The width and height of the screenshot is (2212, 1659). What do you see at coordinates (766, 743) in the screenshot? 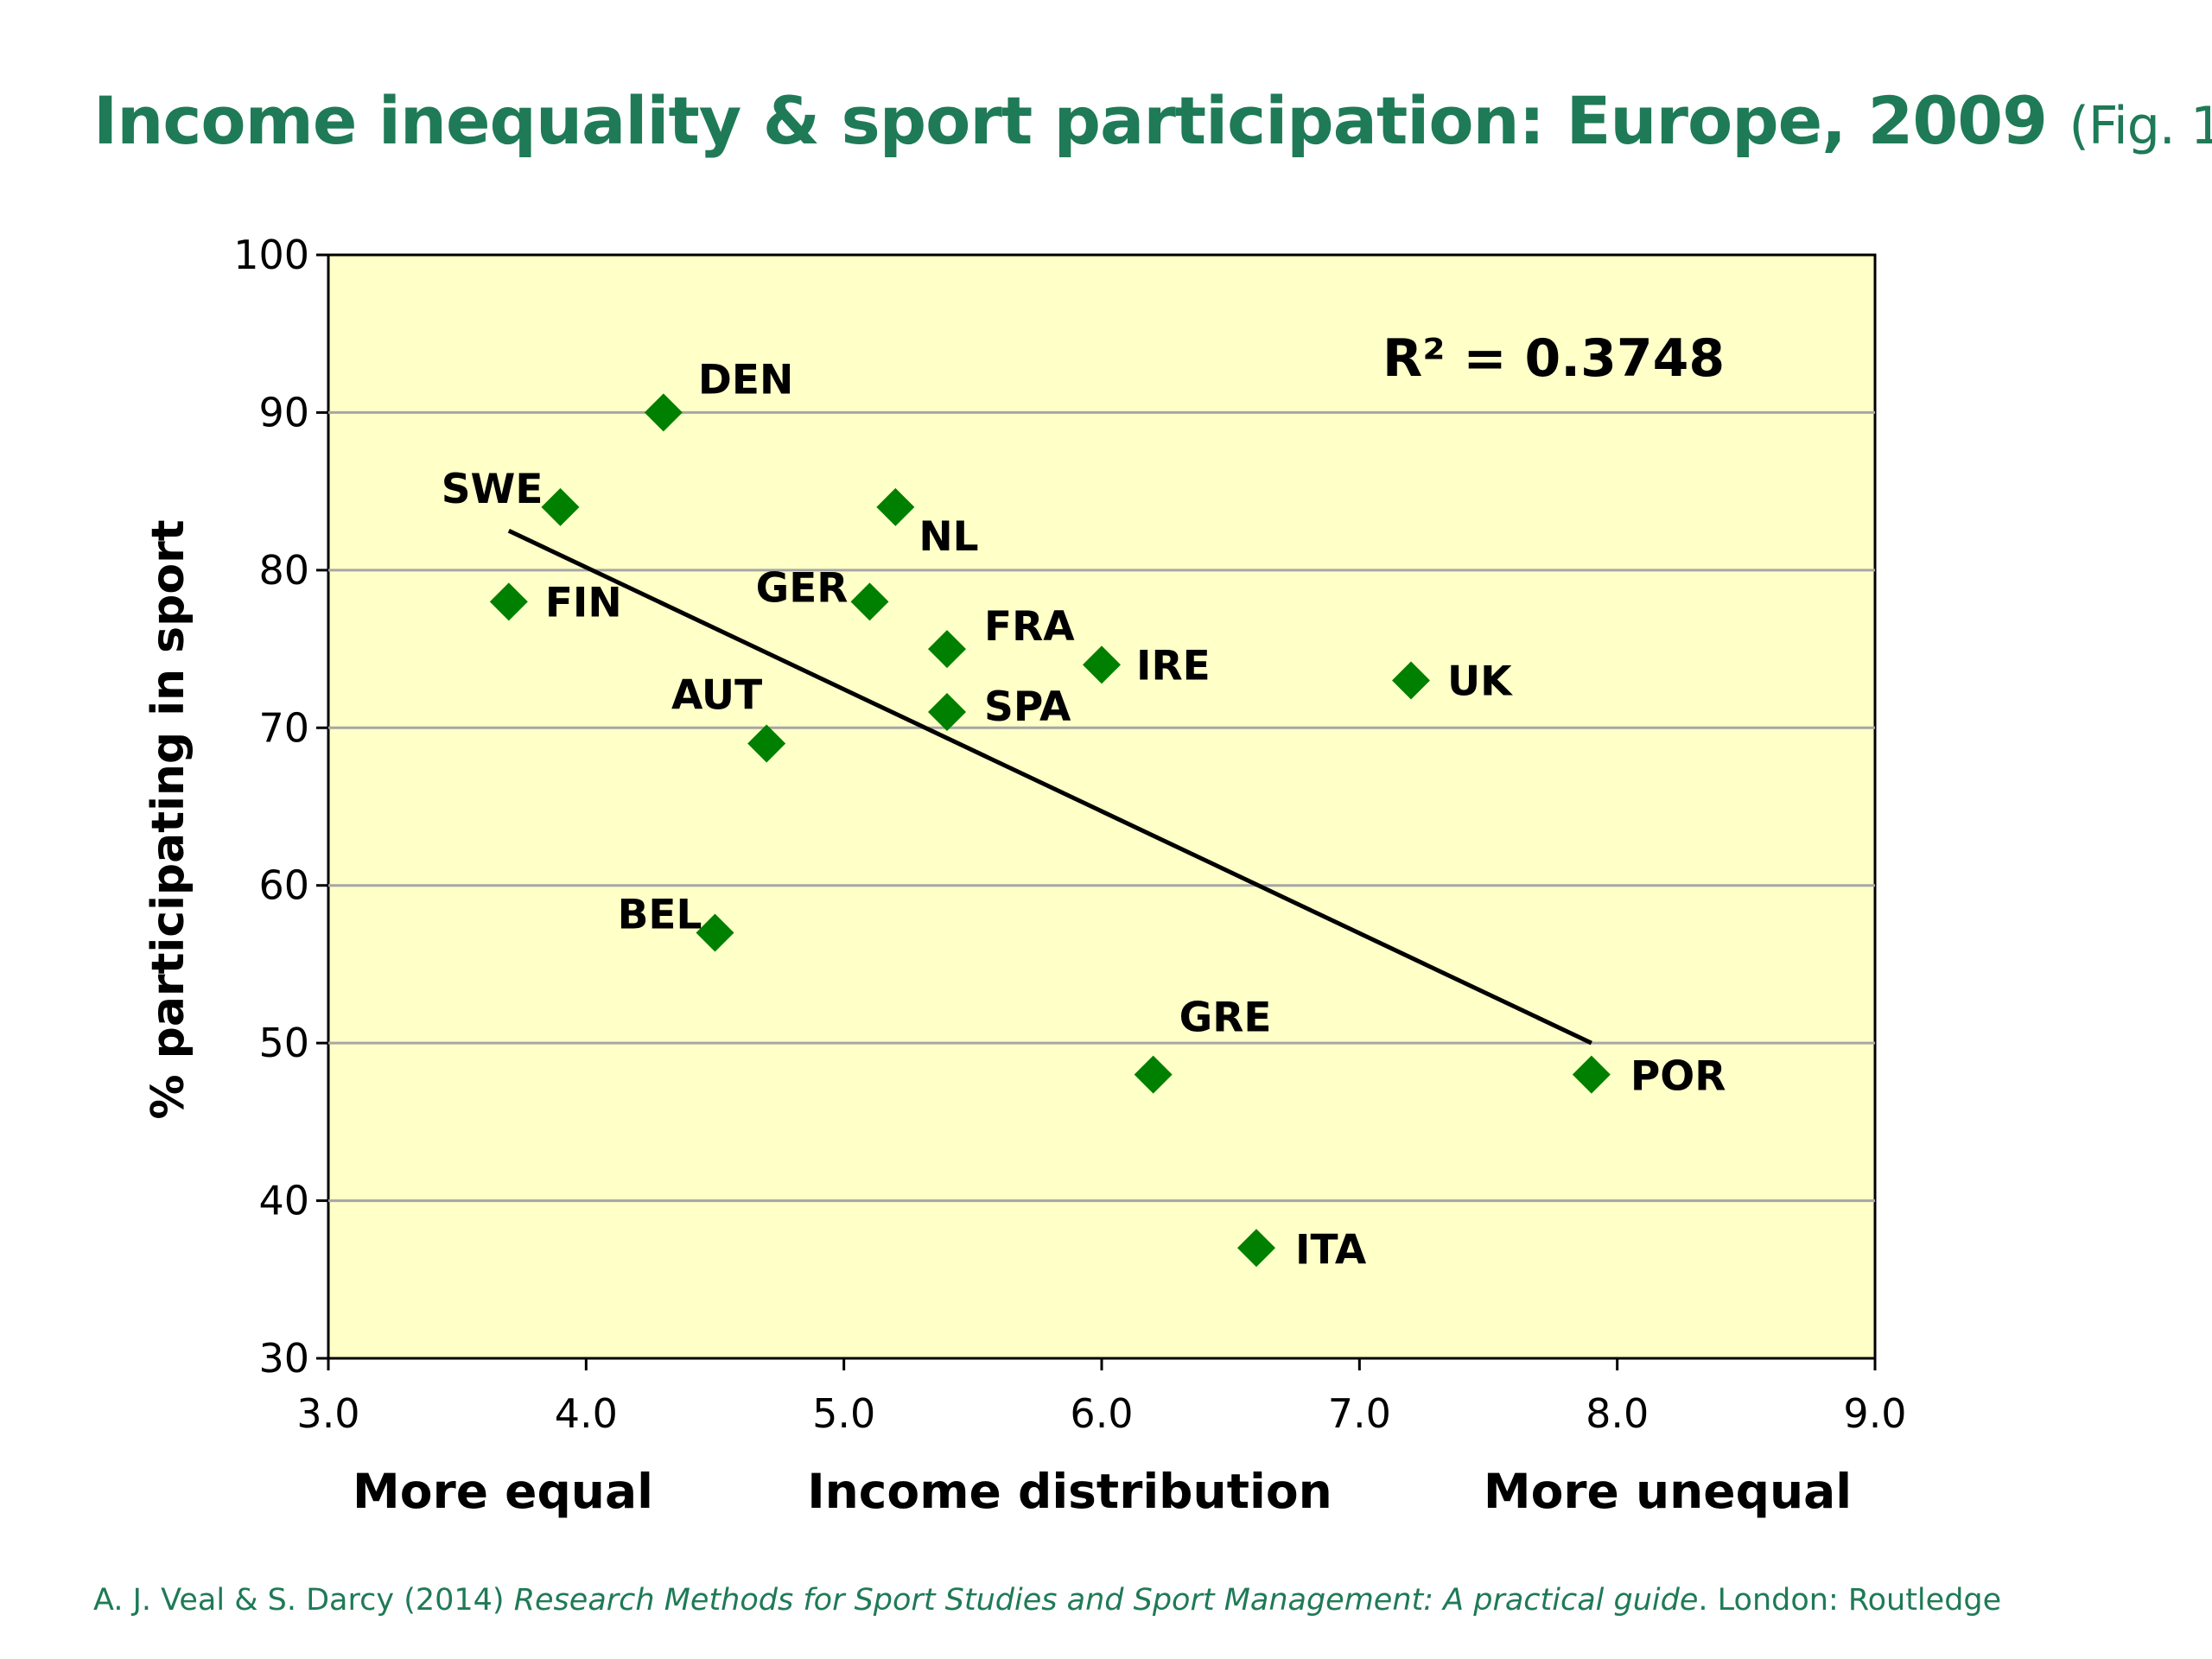
I see `data-point-aut` at bounding box center [766, 743].